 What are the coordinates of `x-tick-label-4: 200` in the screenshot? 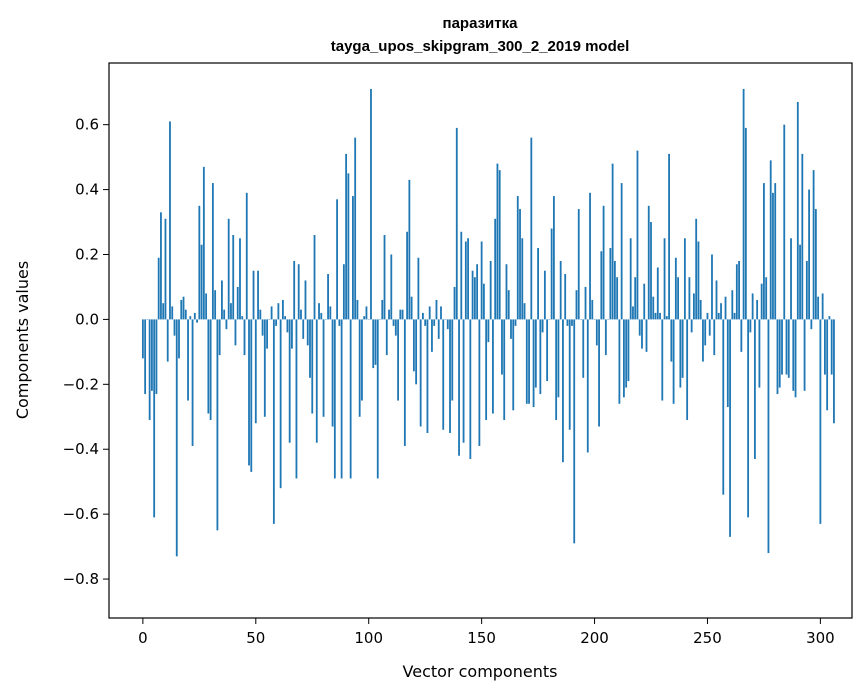 It's located at (594, 638).